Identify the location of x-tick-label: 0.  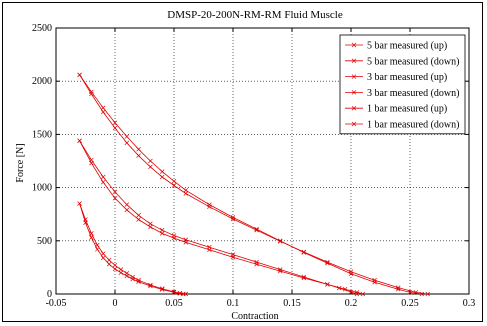
(115, 303).